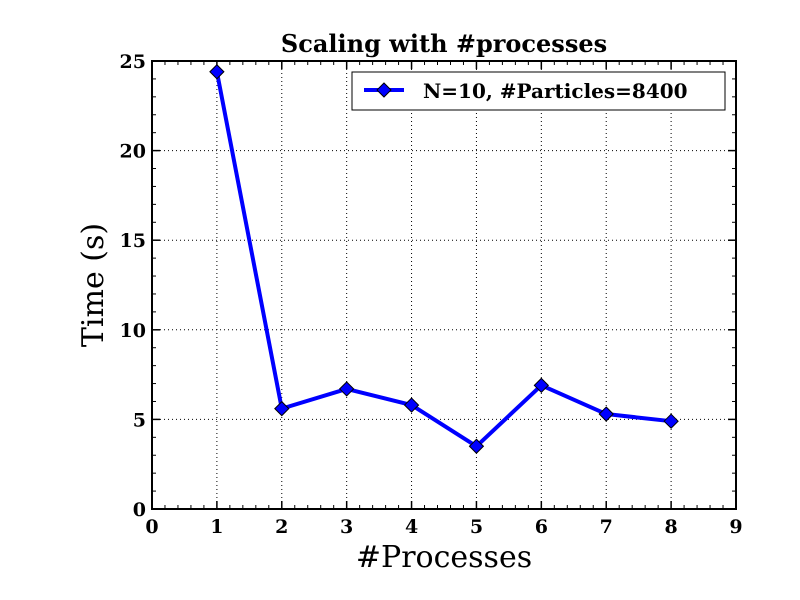 The height and width of the screenshot is (600, 800). Describe the element at coordinates (346, 527) in the screenshot. I see `x-tick-label: 3` at that location.